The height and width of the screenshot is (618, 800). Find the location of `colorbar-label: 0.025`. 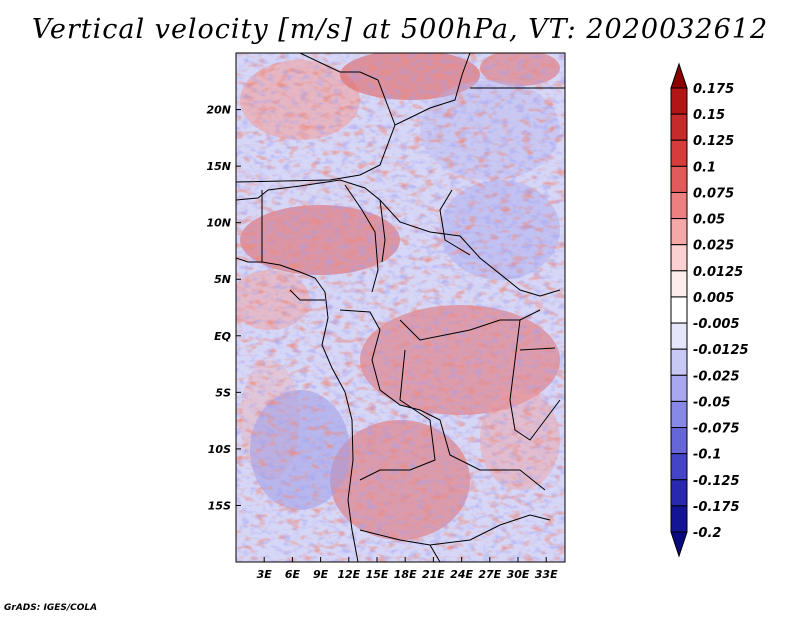

colorbar-label: 0.025 is located at coordinates (713, 246).